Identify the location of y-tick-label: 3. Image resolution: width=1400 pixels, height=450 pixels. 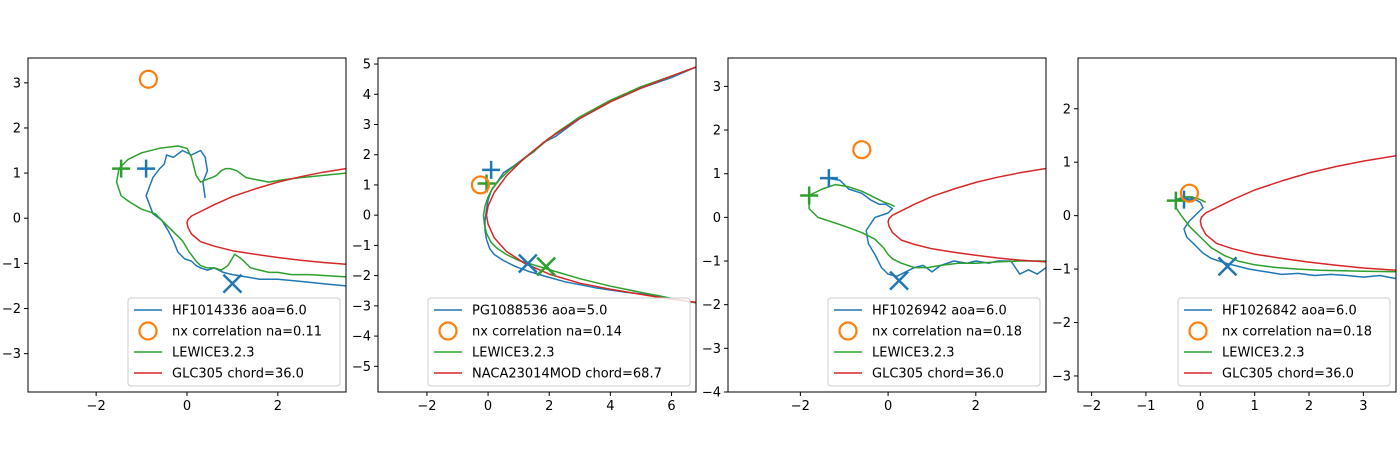
(367, 125).